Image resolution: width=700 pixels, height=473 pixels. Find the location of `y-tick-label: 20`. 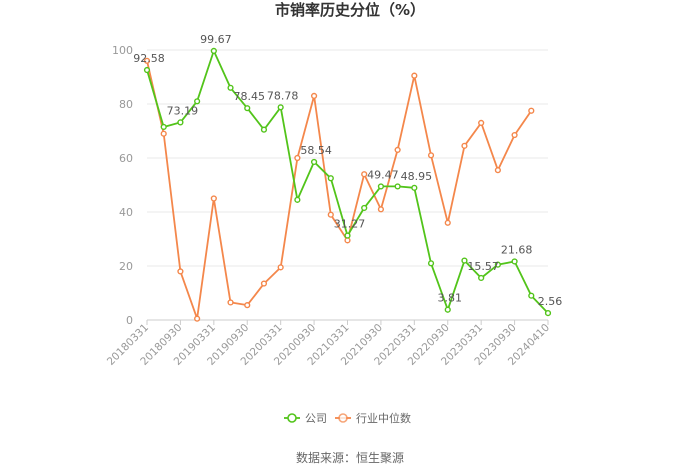

y-tick-label: 20 is located at coordinates (126, 266).